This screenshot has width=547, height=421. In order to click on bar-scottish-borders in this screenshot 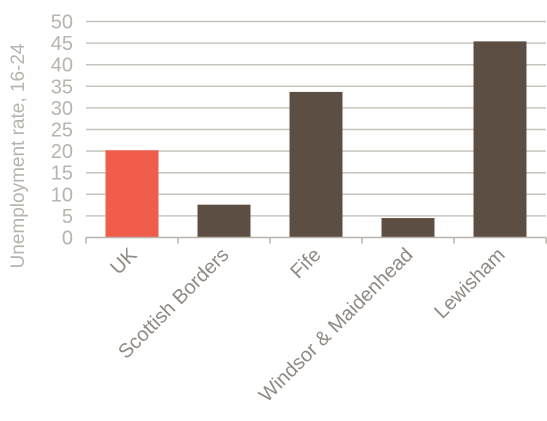, I will do `click(224, 221)`.